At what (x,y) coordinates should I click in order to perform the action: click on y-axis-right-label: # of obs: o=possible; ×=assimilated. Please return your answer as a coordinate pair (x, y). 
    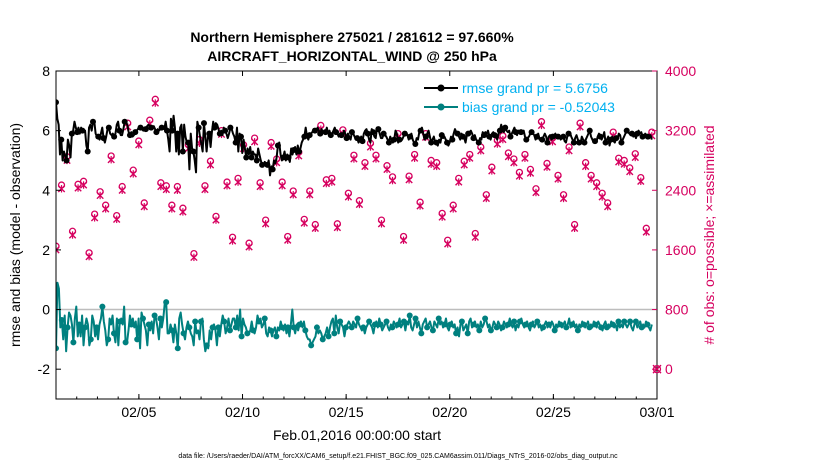
    Looking at the image, I should click on (709, 234).